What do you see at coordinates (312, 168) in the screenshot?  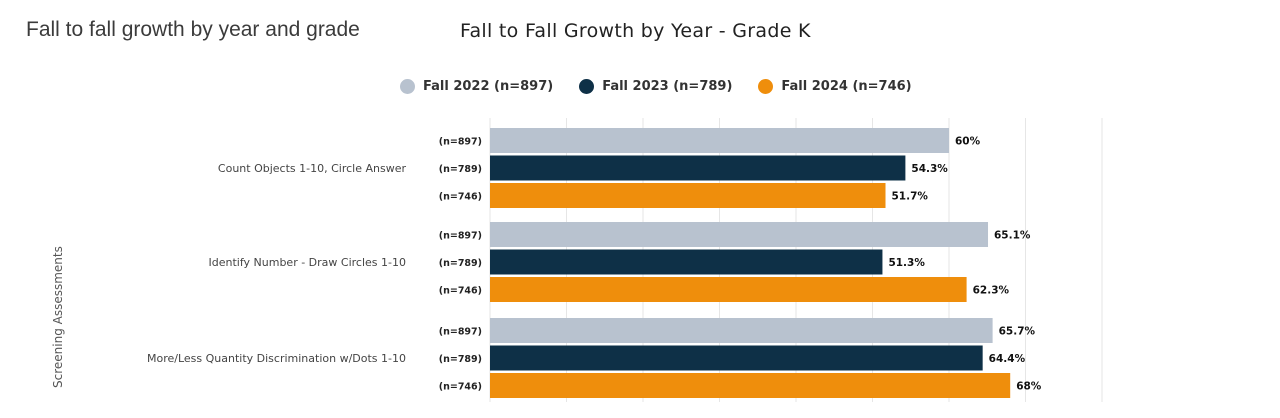 I see `category-label: Count Objects 1-10, Circle Answer` at bounding box center [312, 168].